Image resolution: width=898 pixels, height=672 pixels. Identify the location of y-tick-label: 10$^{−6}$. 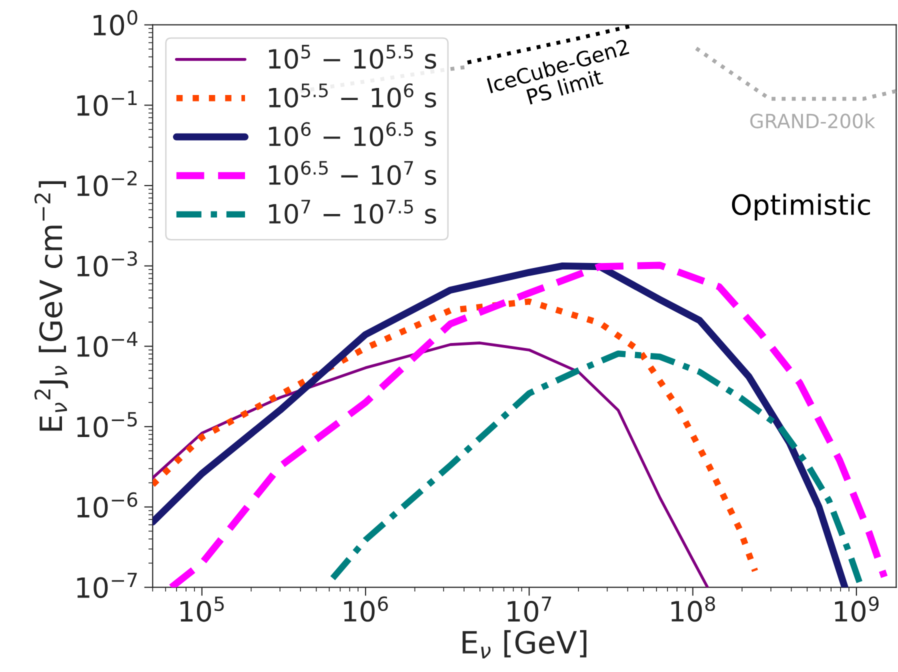
(107, 505).